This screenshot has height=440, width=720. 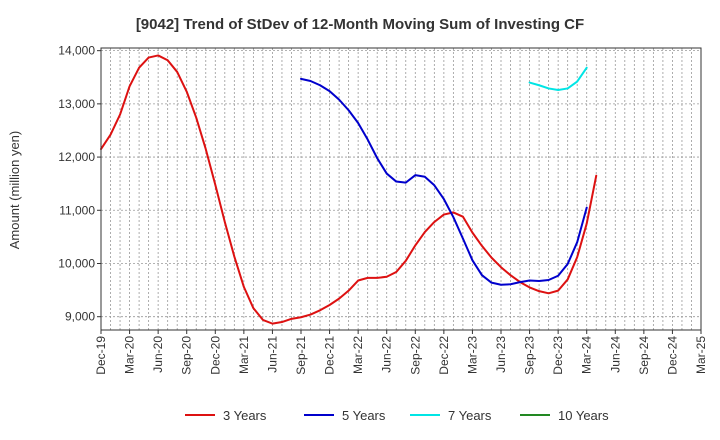 What do you see at coordinates (364, 415) in the screenshot?
I see `legend-label: 5 Years` at bounding box center [364, 415].